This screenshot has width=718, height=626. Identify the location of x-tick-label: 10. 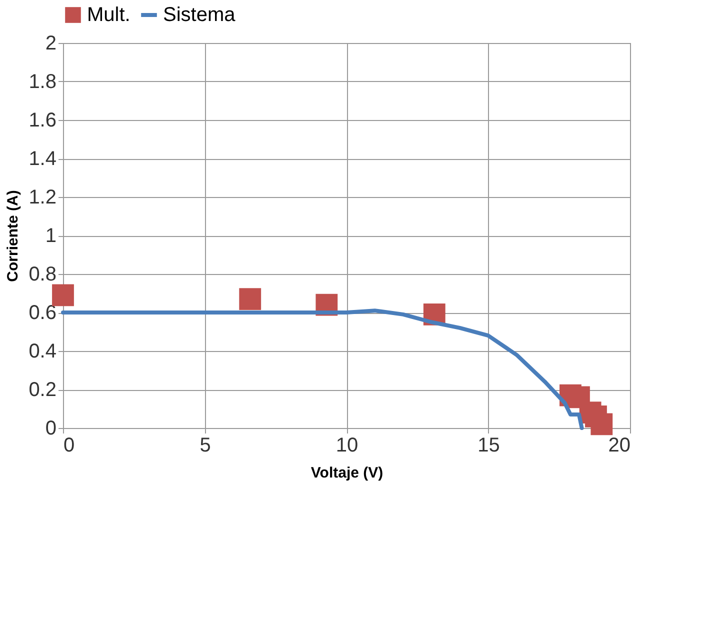
(347, 445).